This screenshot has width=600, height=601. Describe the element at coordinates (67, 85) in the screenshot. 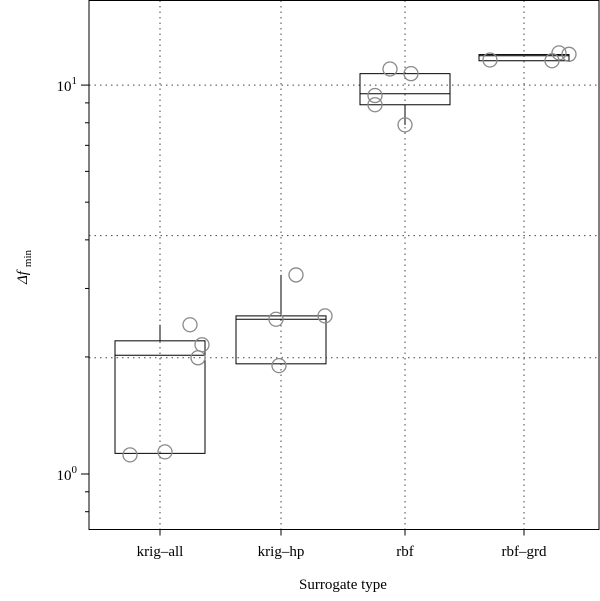

I see `y-tick-label: 10¹` at that location.